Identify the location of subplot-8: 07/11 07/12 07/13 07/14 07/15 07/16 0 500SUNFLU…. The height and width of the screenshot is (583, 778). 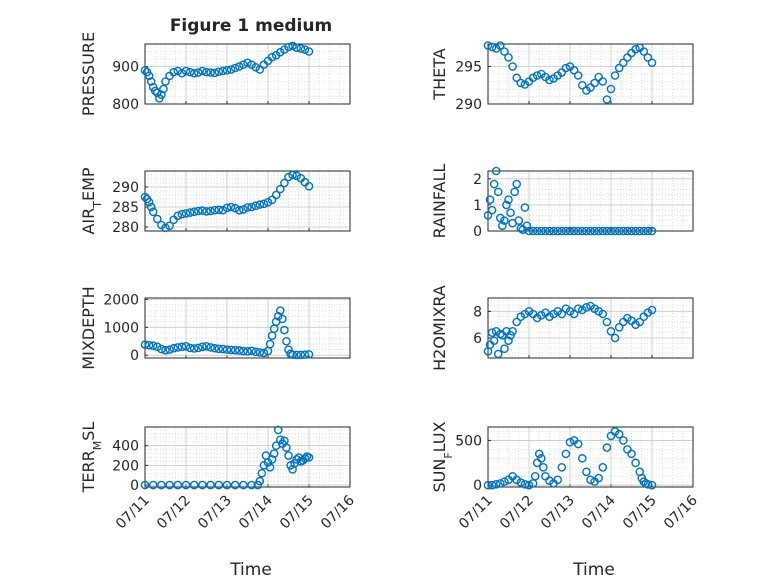
(565, 476).